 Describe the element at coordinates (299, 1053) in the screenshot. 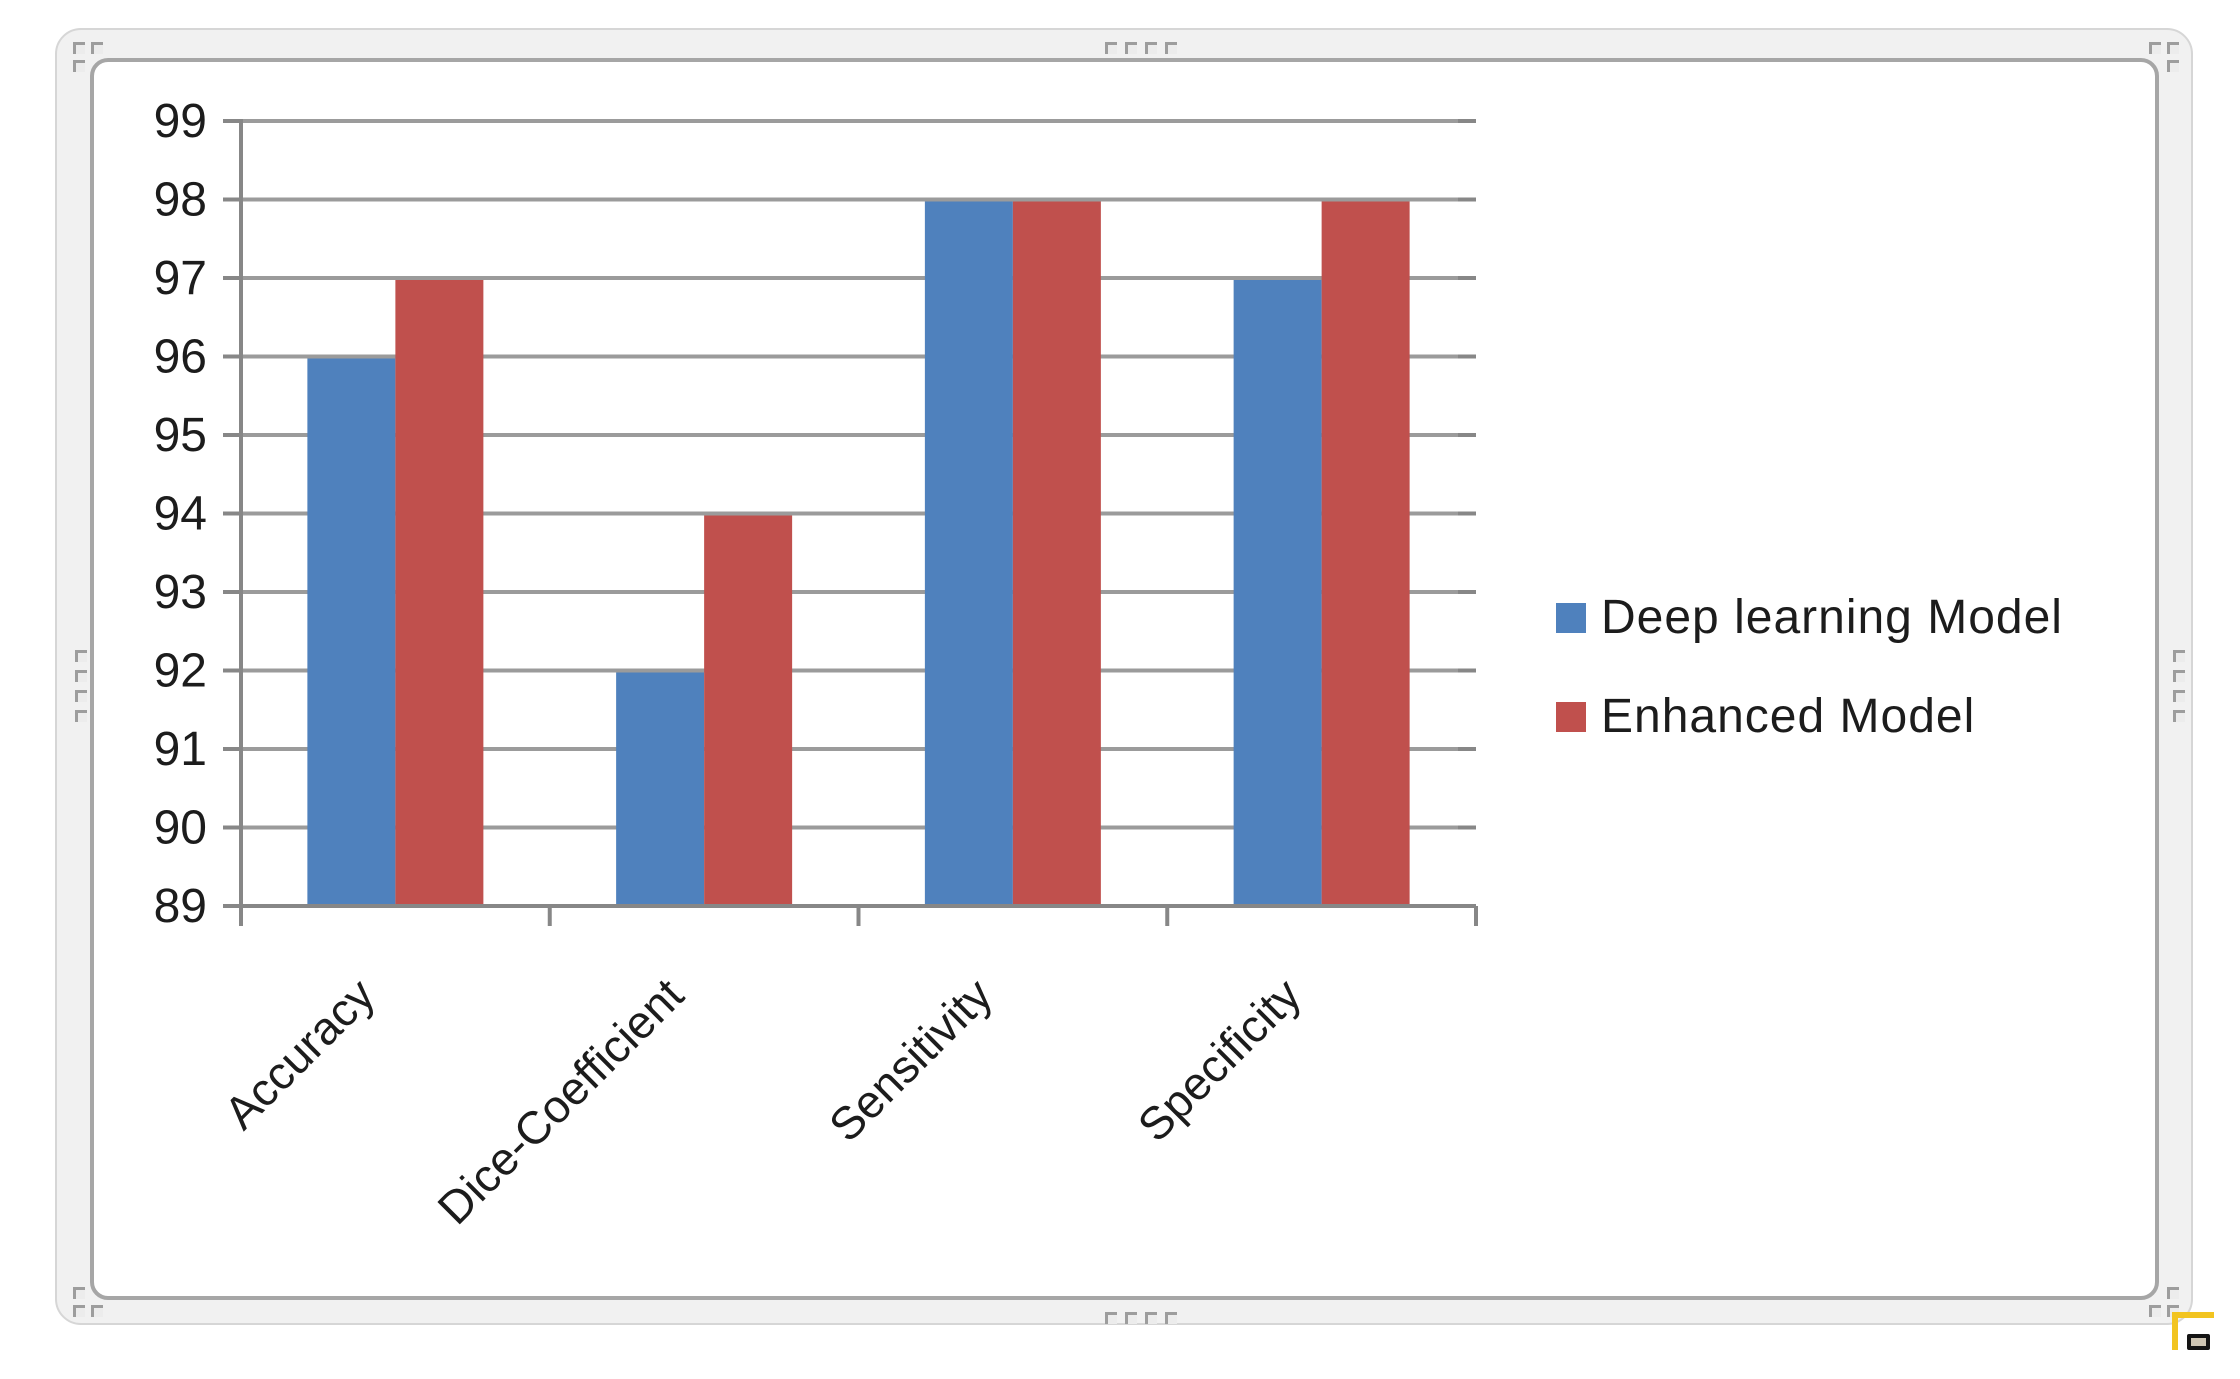

I see `x-category-label: Accuracy` at that location.